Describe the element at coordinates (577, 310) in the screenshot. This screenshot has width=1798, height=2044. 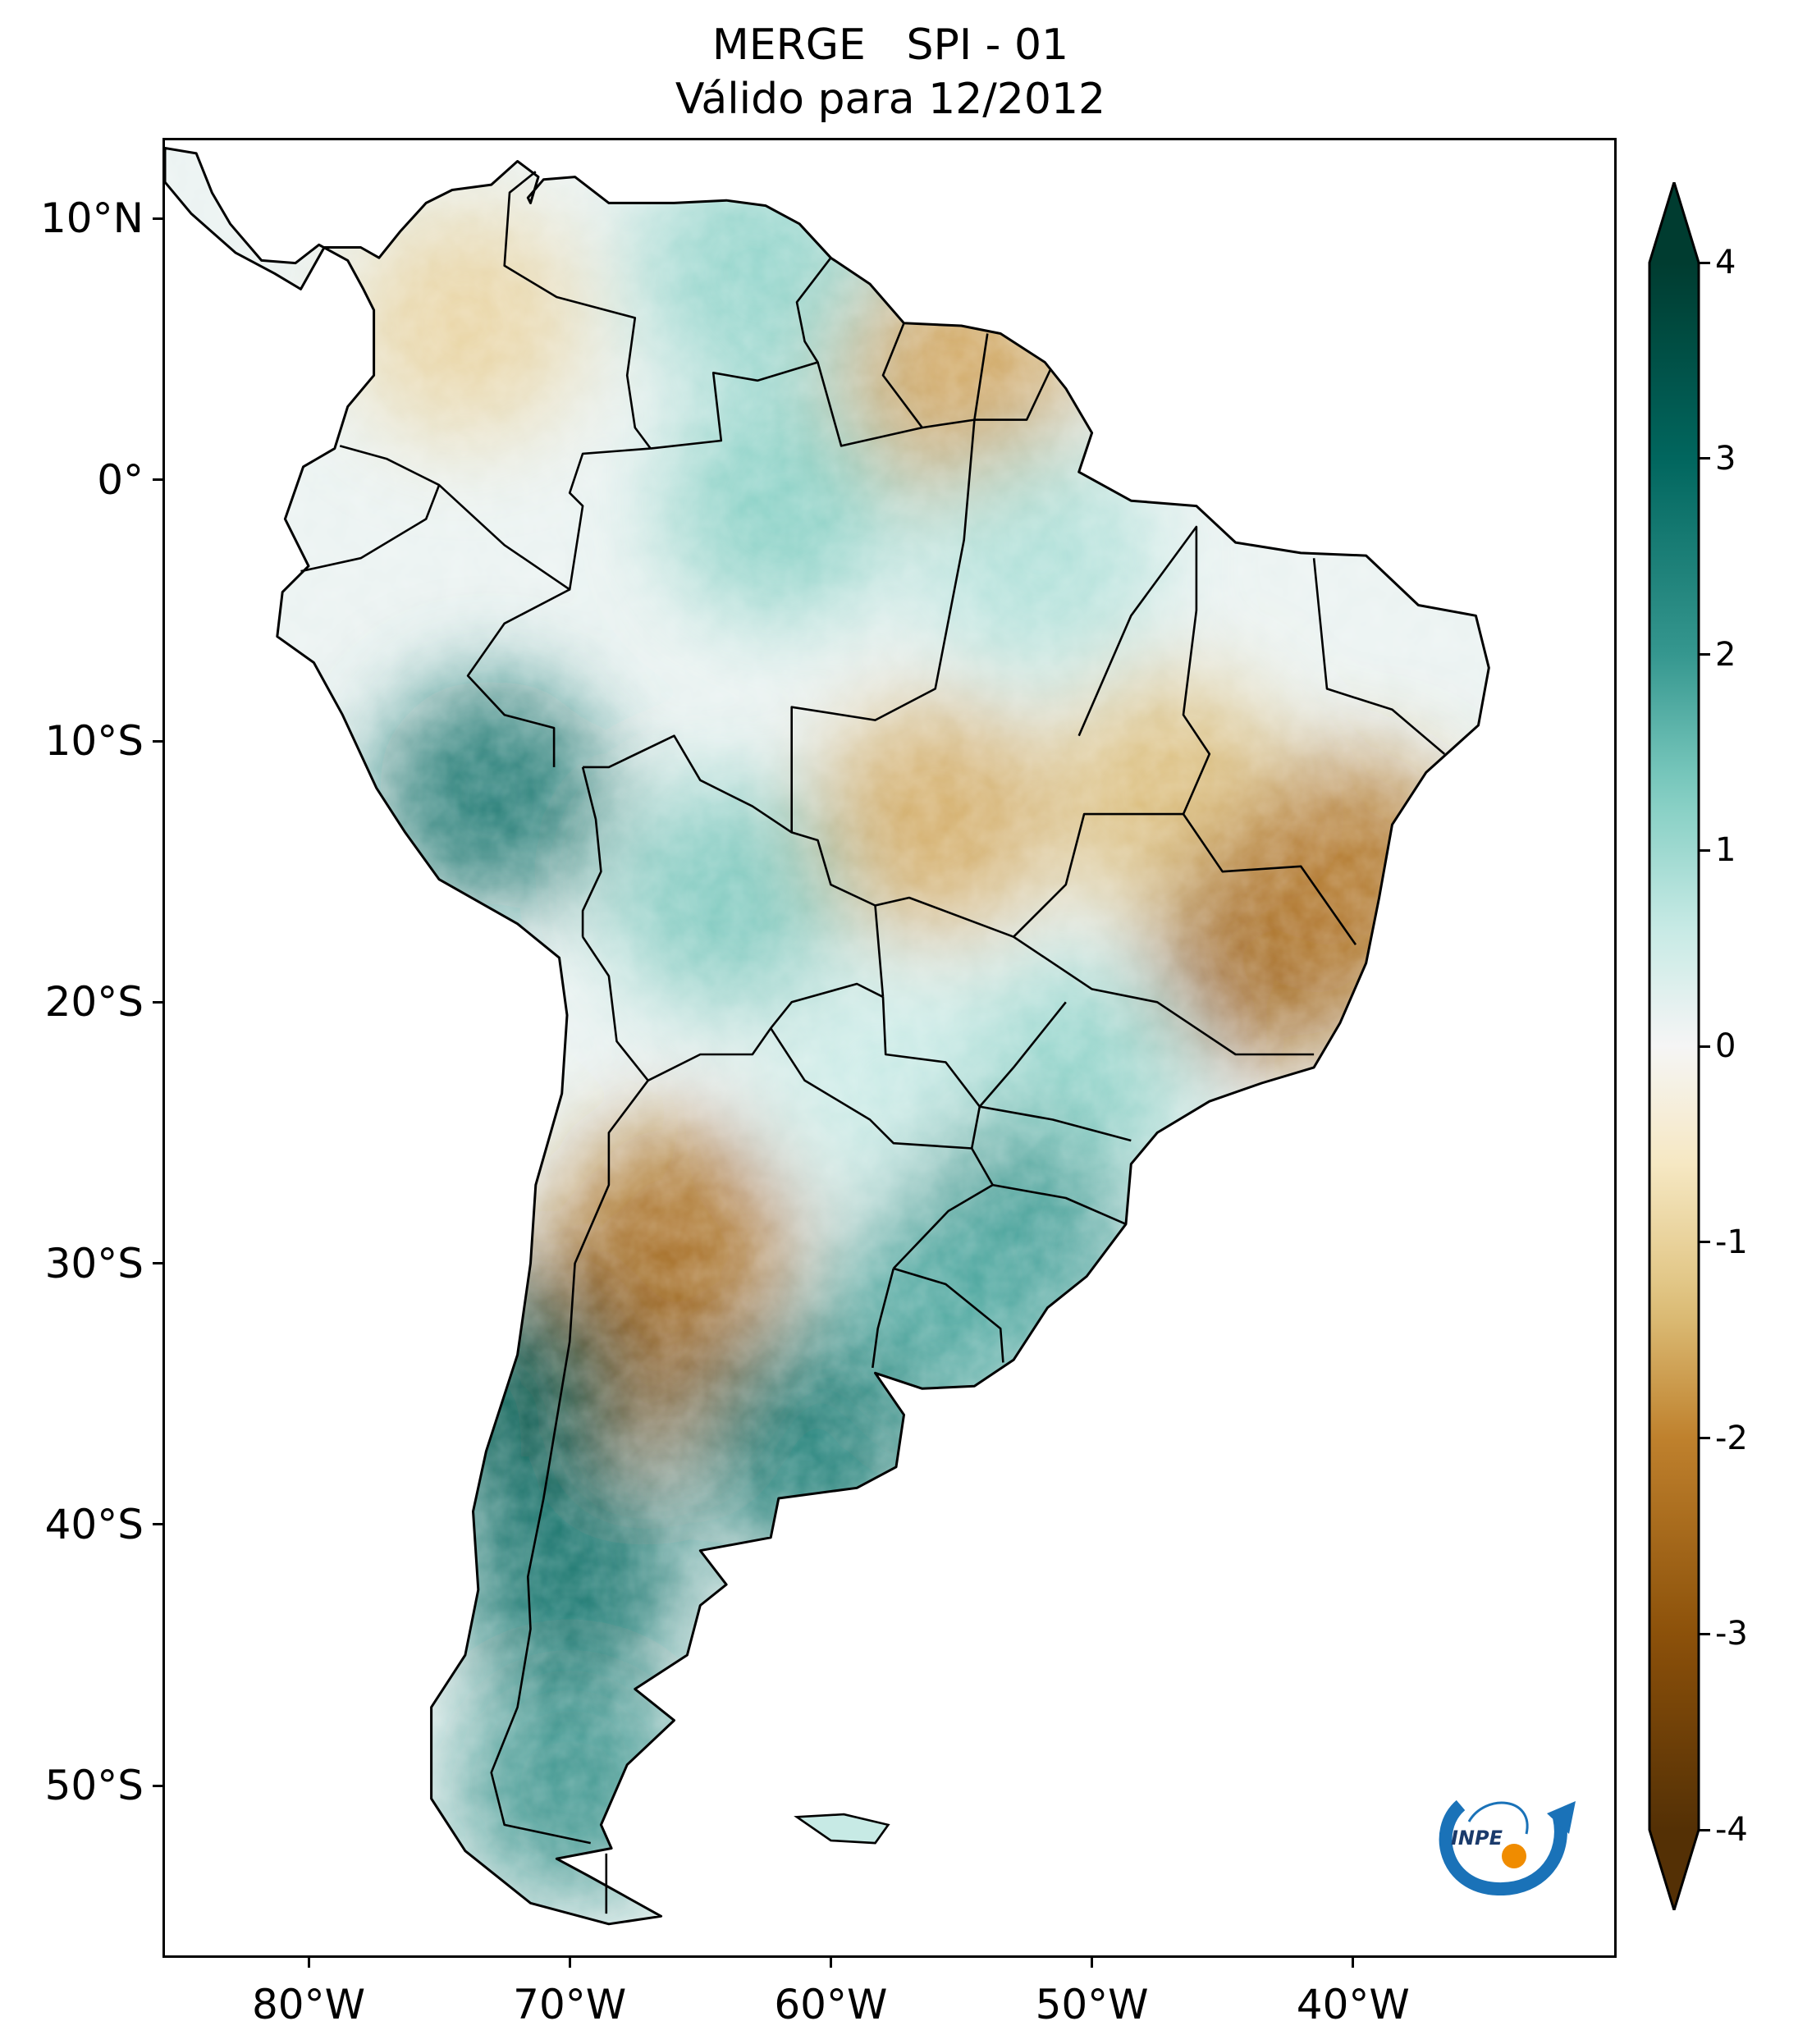
I see `border-colombia-venezuela` at that location.